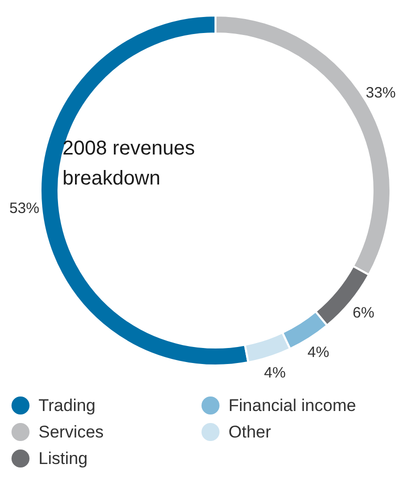 The width and height of the screenshot is (412, 499). Describe the element at coordinates (250, 432) in the screenshot. I see `legend-label: Other` at that location.